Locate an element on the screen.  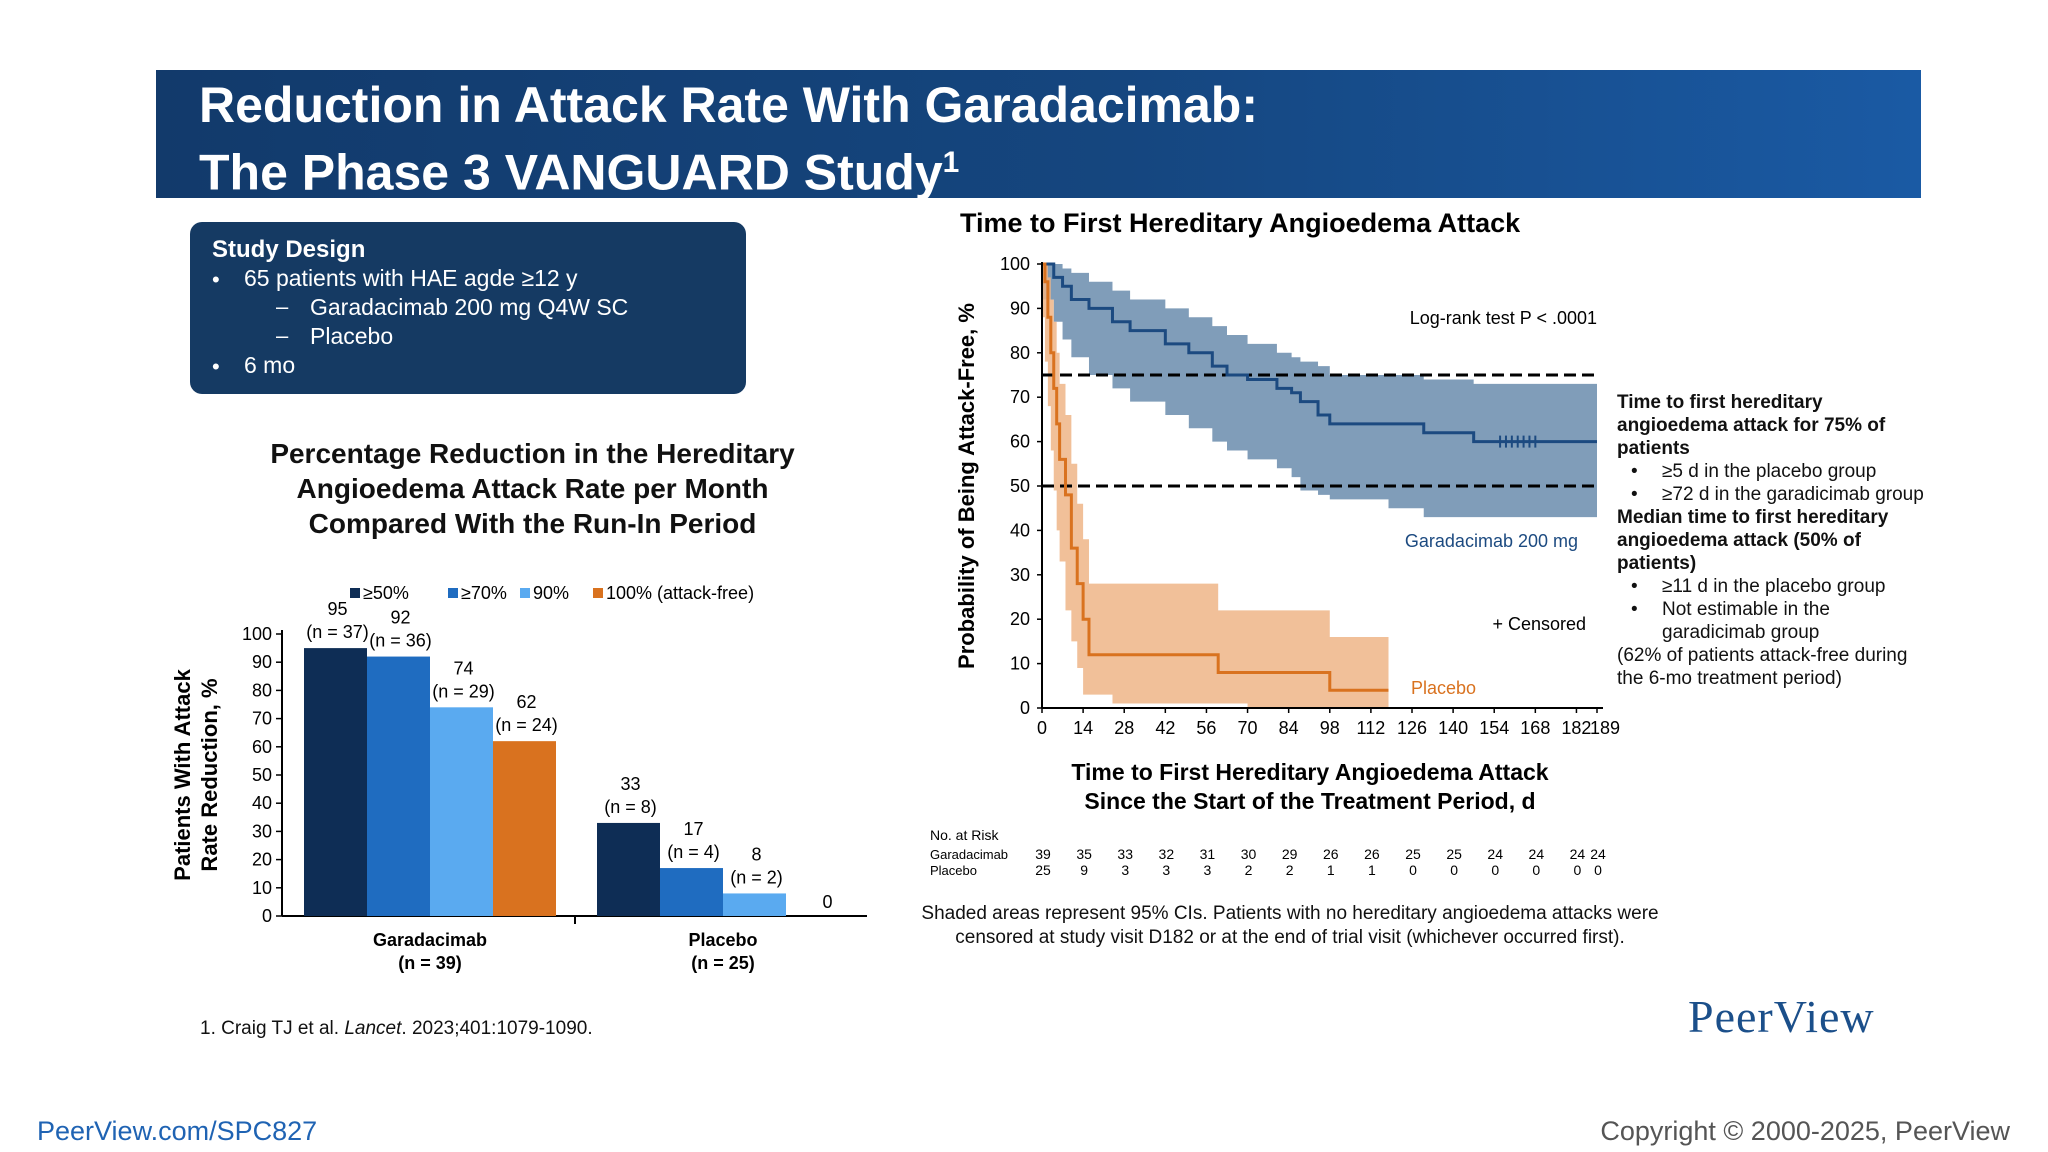
study-design-heading: Study Design is located at coordinates (289, 249).